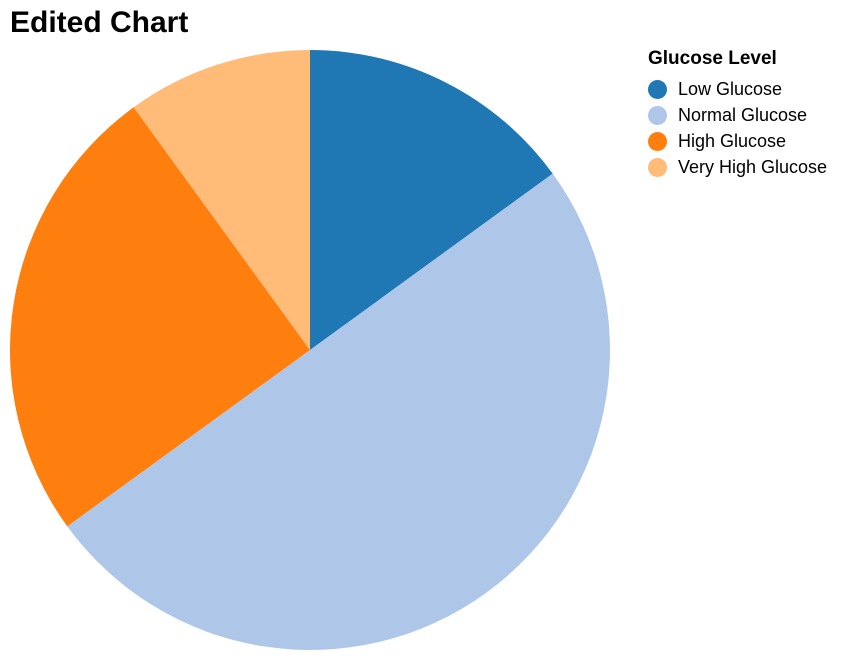 The width and height of the screenshot is (854, 660). Describe the element at coordinates (99, 22) in the screenshot. I see `chart-title: Edited Chart` at that location.